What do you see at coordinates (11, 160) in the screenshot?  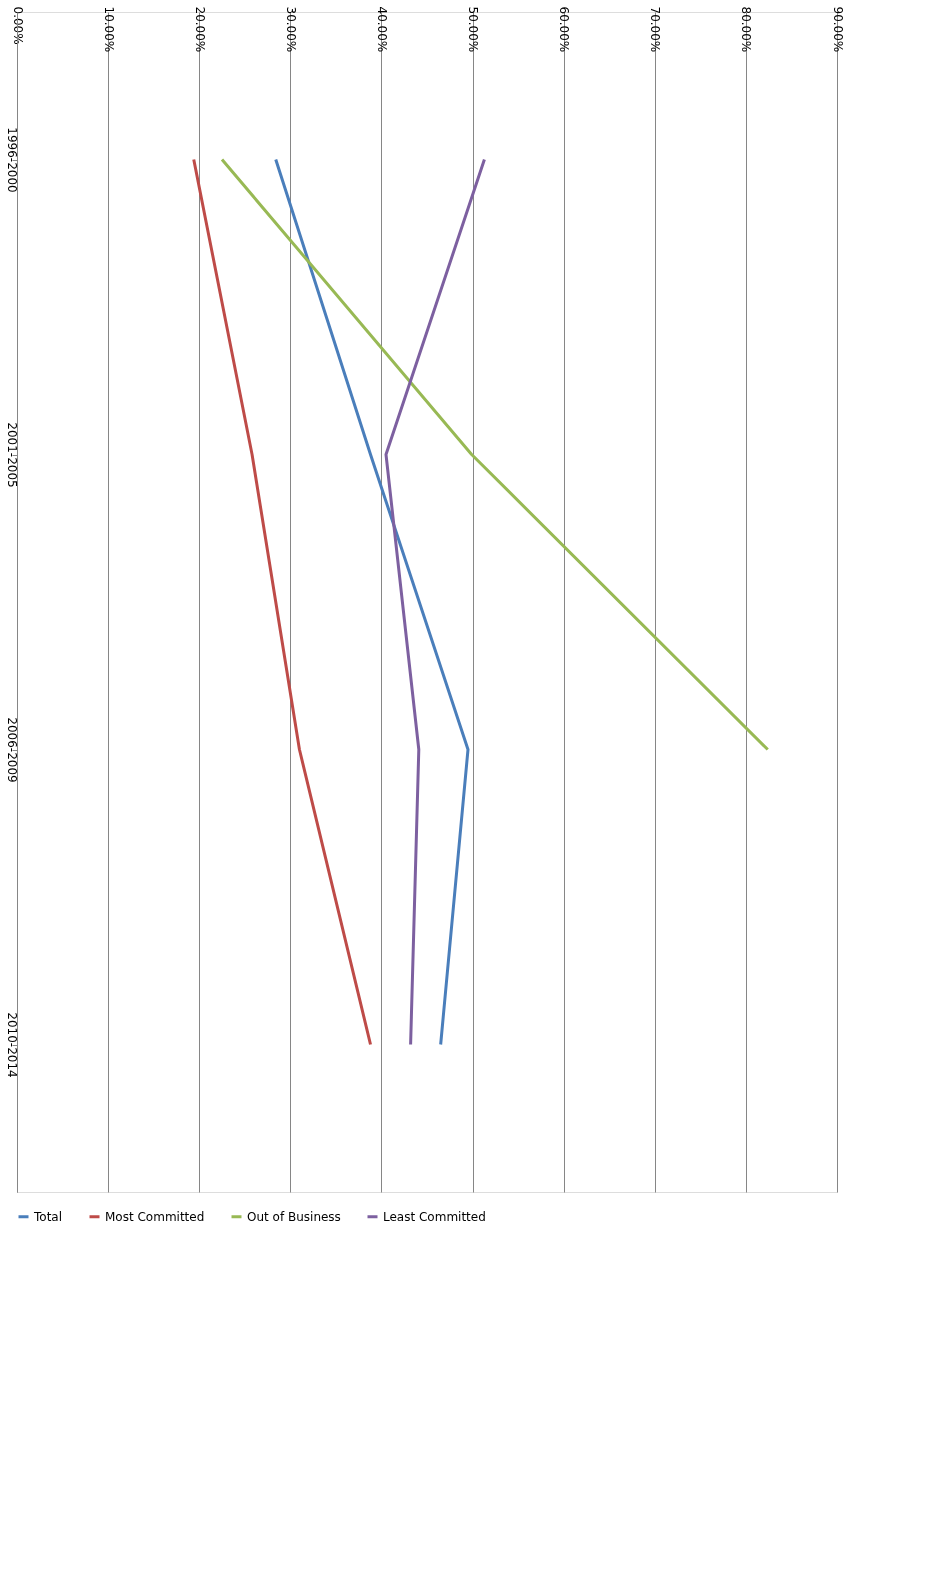 I see `y-tick-label: 1996-2000` at bounding box center [11, 160].